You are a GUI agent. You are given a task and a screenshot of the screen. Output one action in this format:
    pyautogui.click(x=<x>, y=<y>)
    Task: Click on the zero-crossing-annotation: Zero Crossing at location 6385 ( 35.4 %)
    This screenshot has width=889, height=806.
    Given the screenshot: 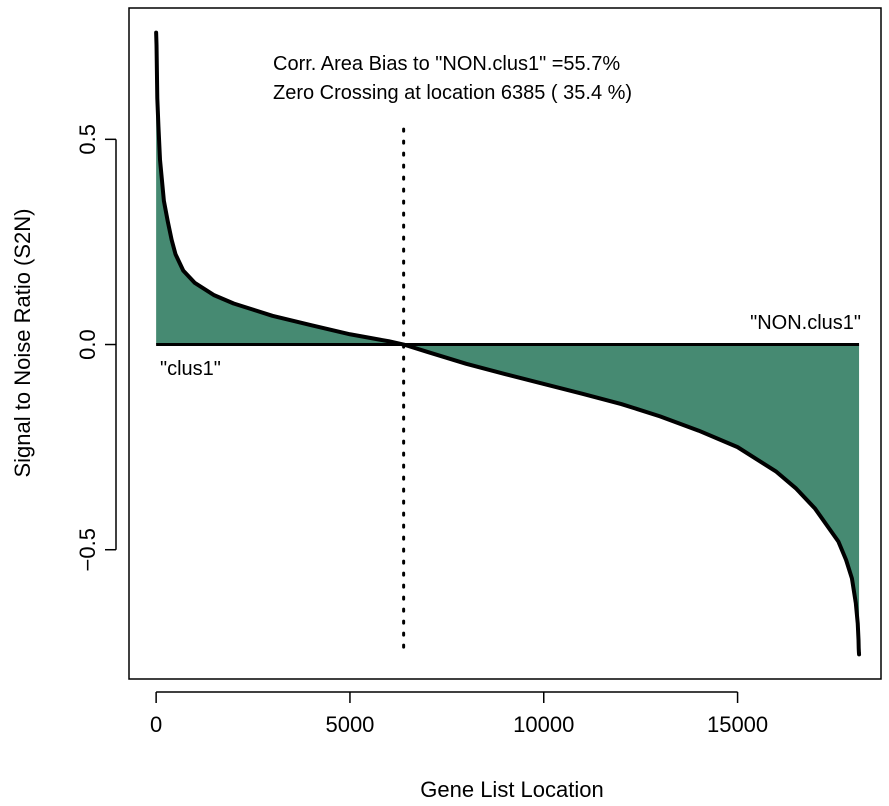 What is the action you would take?
    pyautogui.click(x=452, y=93)
    